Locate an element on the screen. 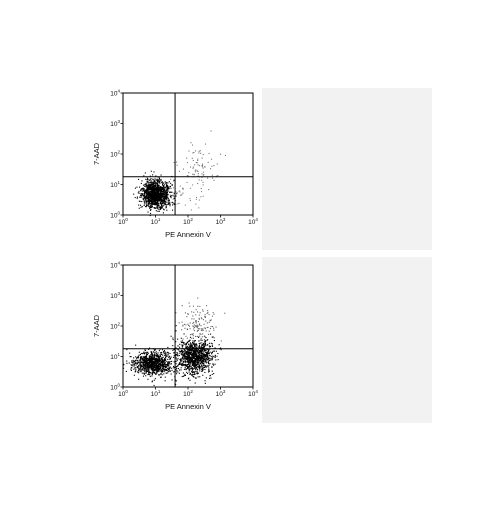  y-tick-label: 10¹ is located at coordinates (115, 356).